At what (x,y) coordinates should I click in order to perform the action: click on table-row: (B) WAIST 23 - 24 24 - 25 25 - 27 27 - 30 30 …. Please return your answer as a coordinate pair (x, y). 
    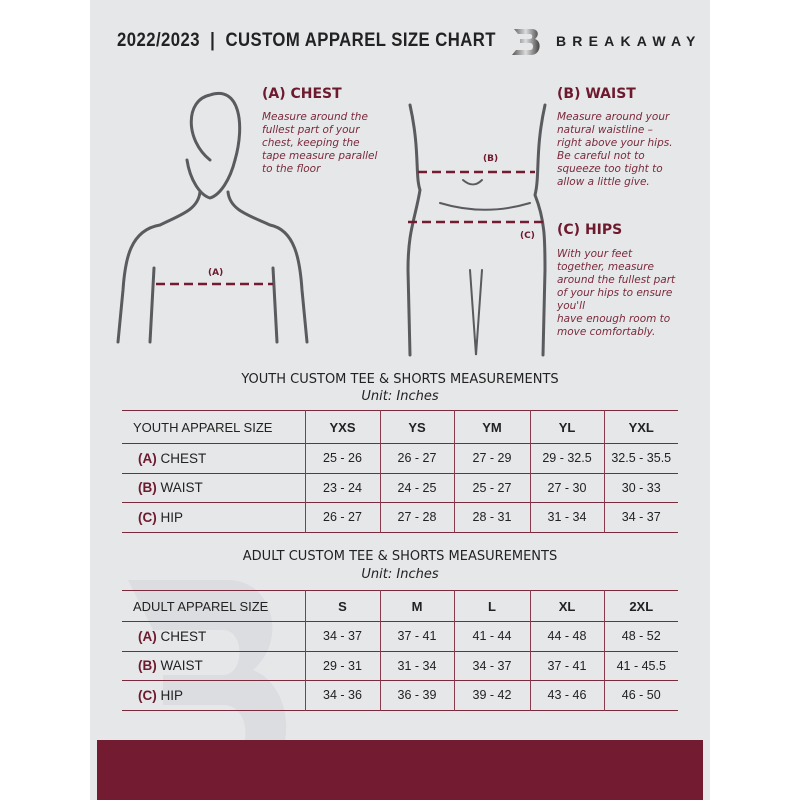
    Looking at the image, I should click on (400, 488).